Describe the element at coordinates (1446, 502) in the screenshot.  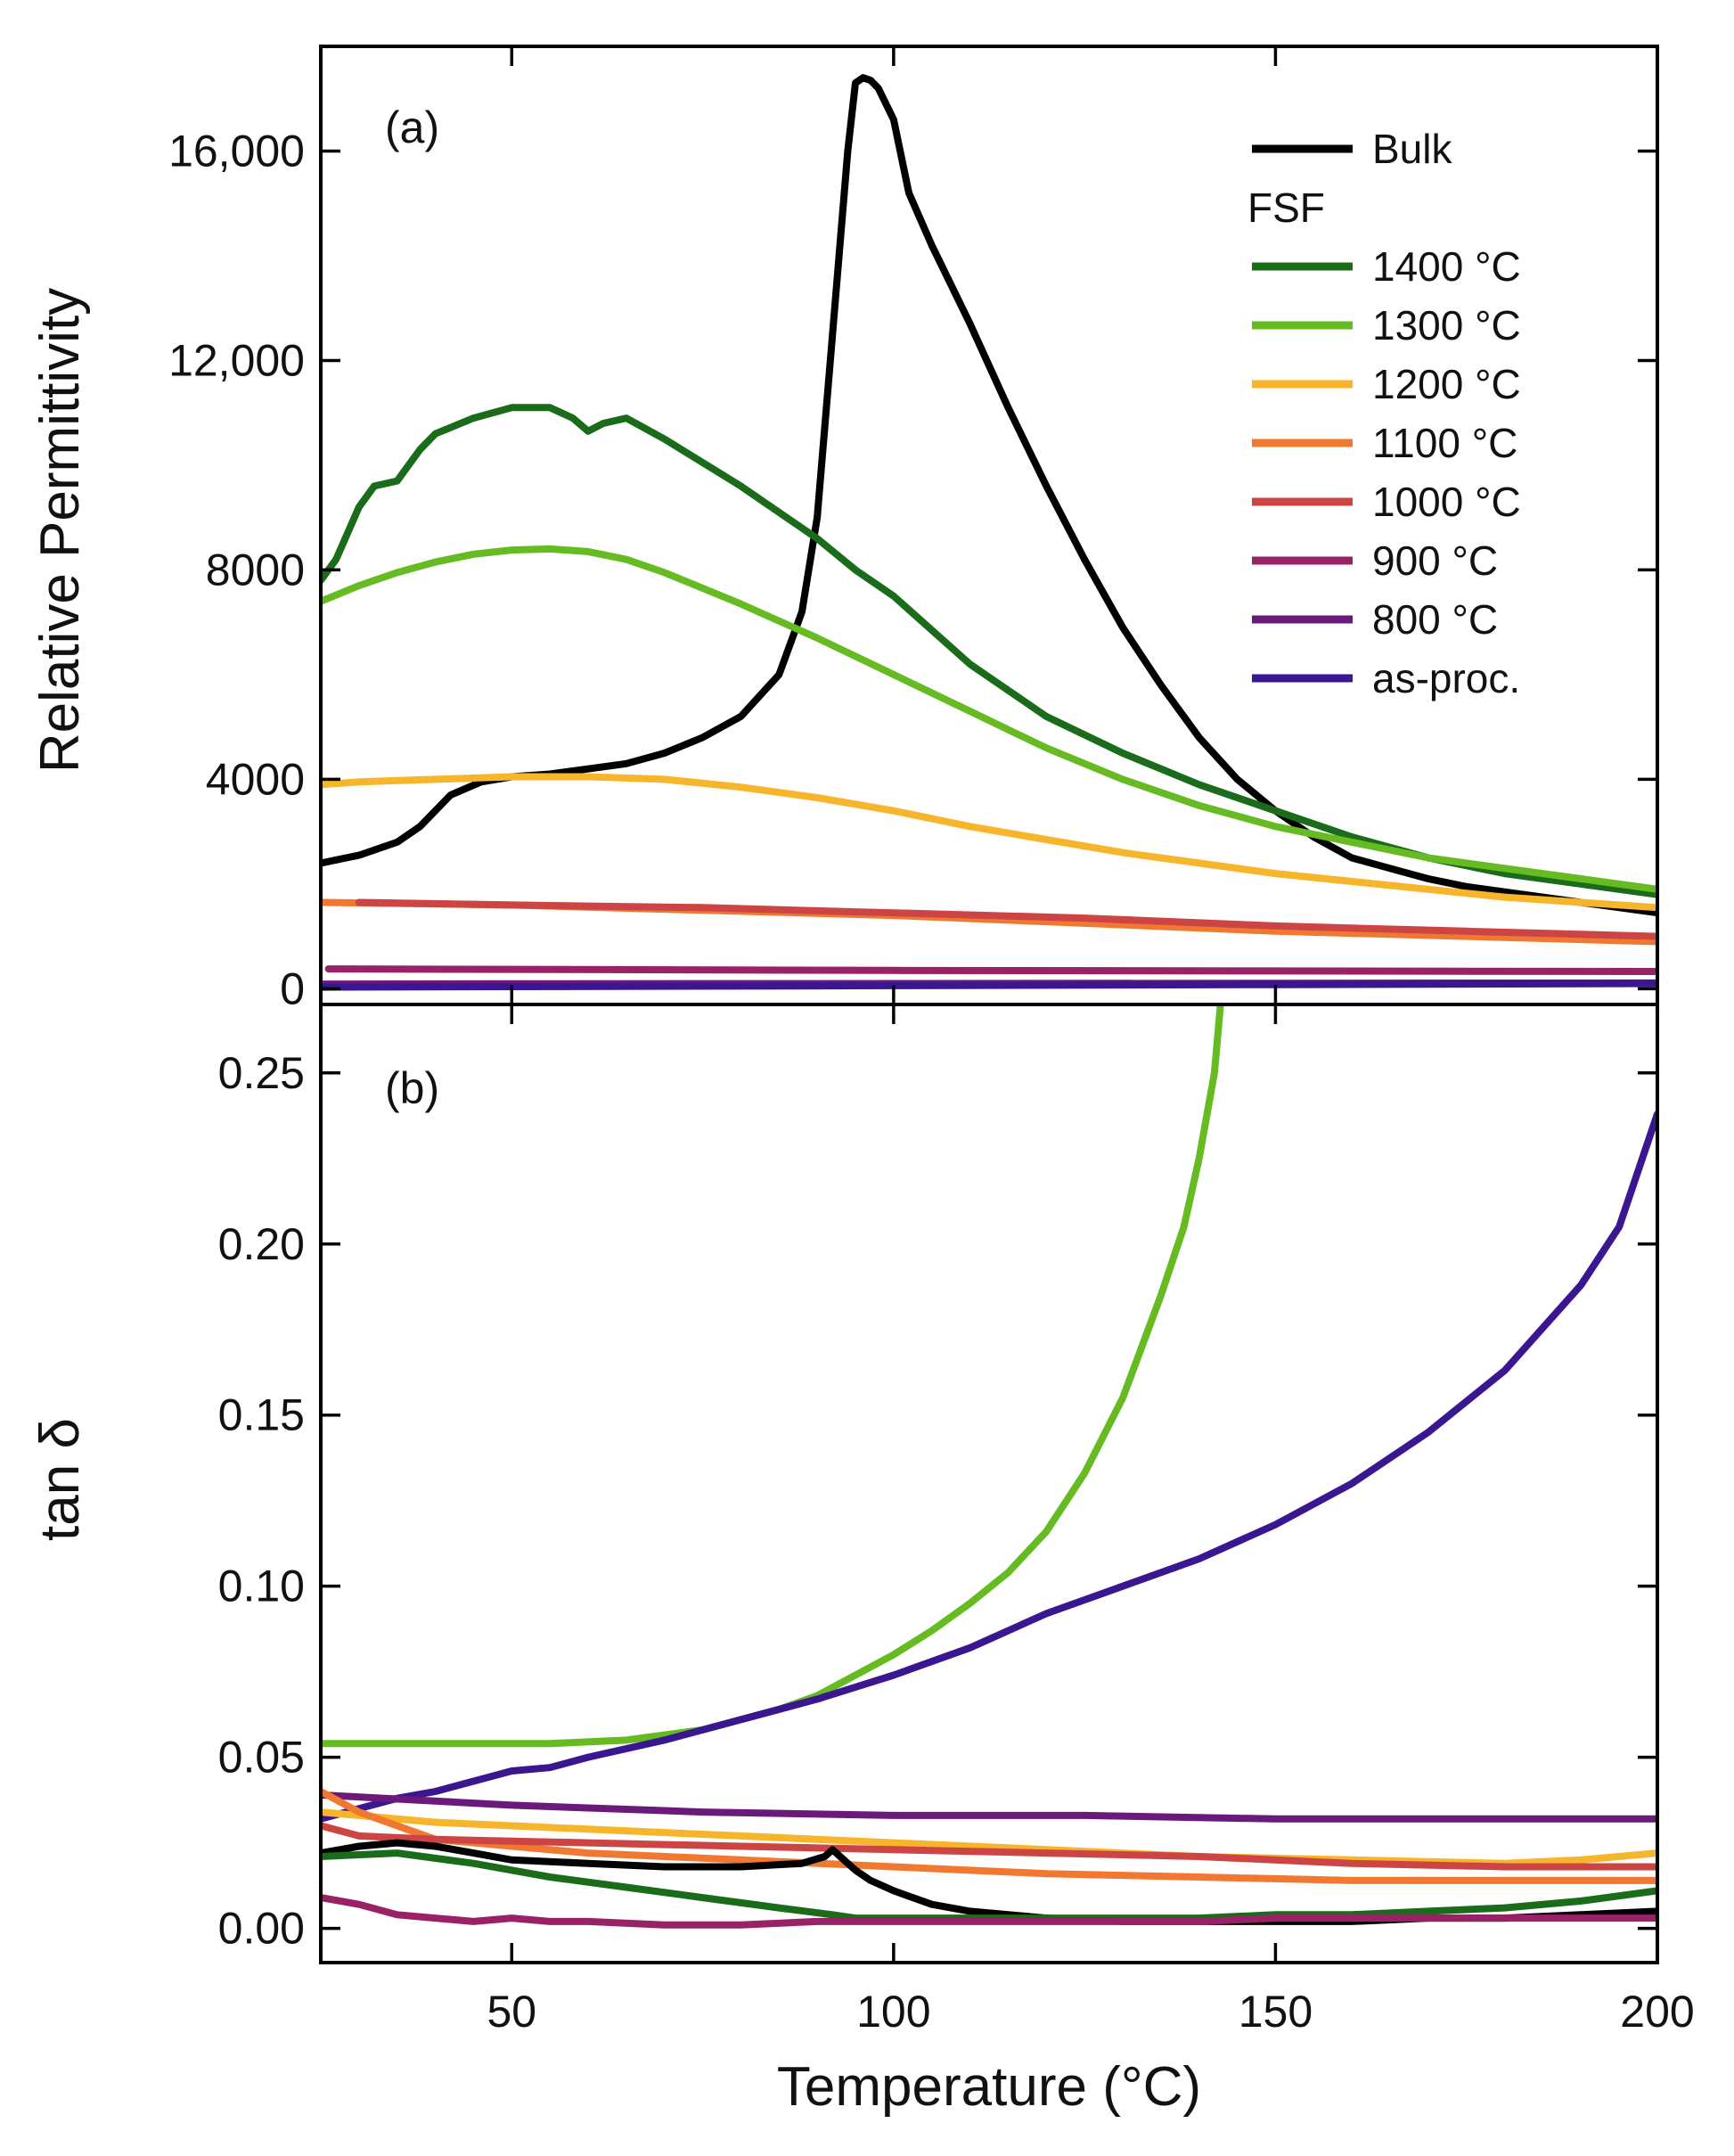
I see `legend-label-1000-c: 1000 °C` at that location.